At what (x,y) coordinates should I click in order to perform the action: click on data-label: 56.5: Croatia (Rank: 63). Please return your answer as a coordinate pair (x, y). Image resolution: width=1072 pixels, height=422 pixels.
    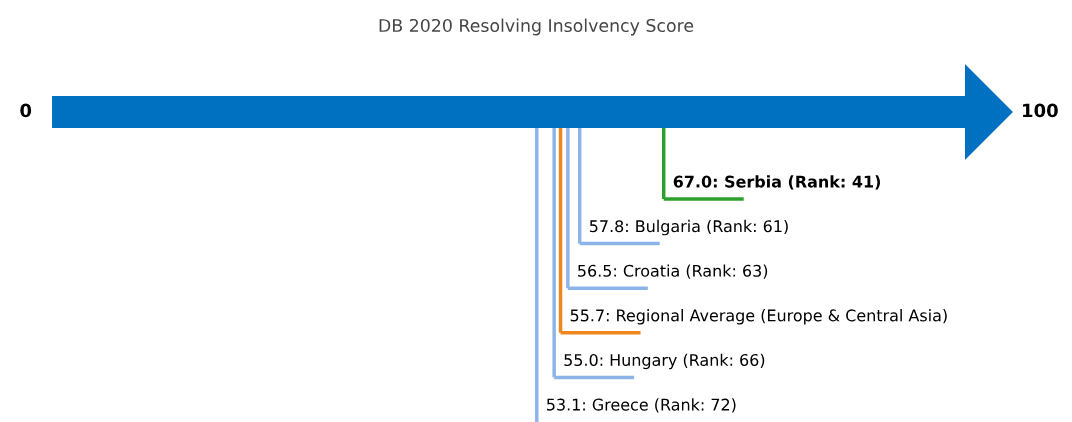
    Looking at the image, I should click on (673, 271).